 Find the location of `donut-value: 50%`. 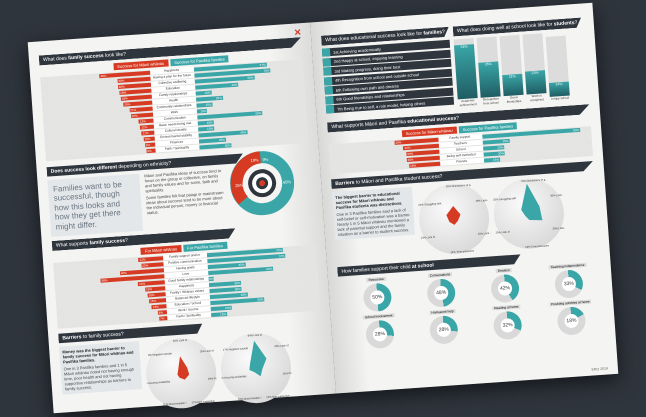

donut-value: 50% is located at coordinates (377, 297).